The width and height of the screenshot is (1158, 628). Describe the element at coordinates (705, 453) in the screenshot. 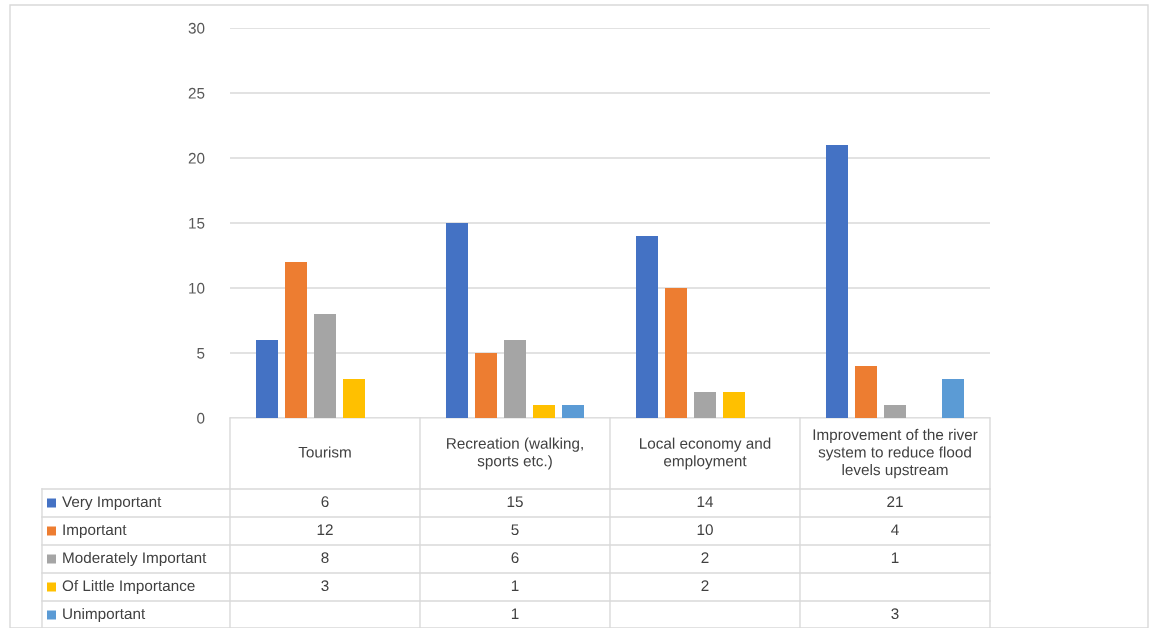

I see `x-tick-label: Local economy and employment` at that location.